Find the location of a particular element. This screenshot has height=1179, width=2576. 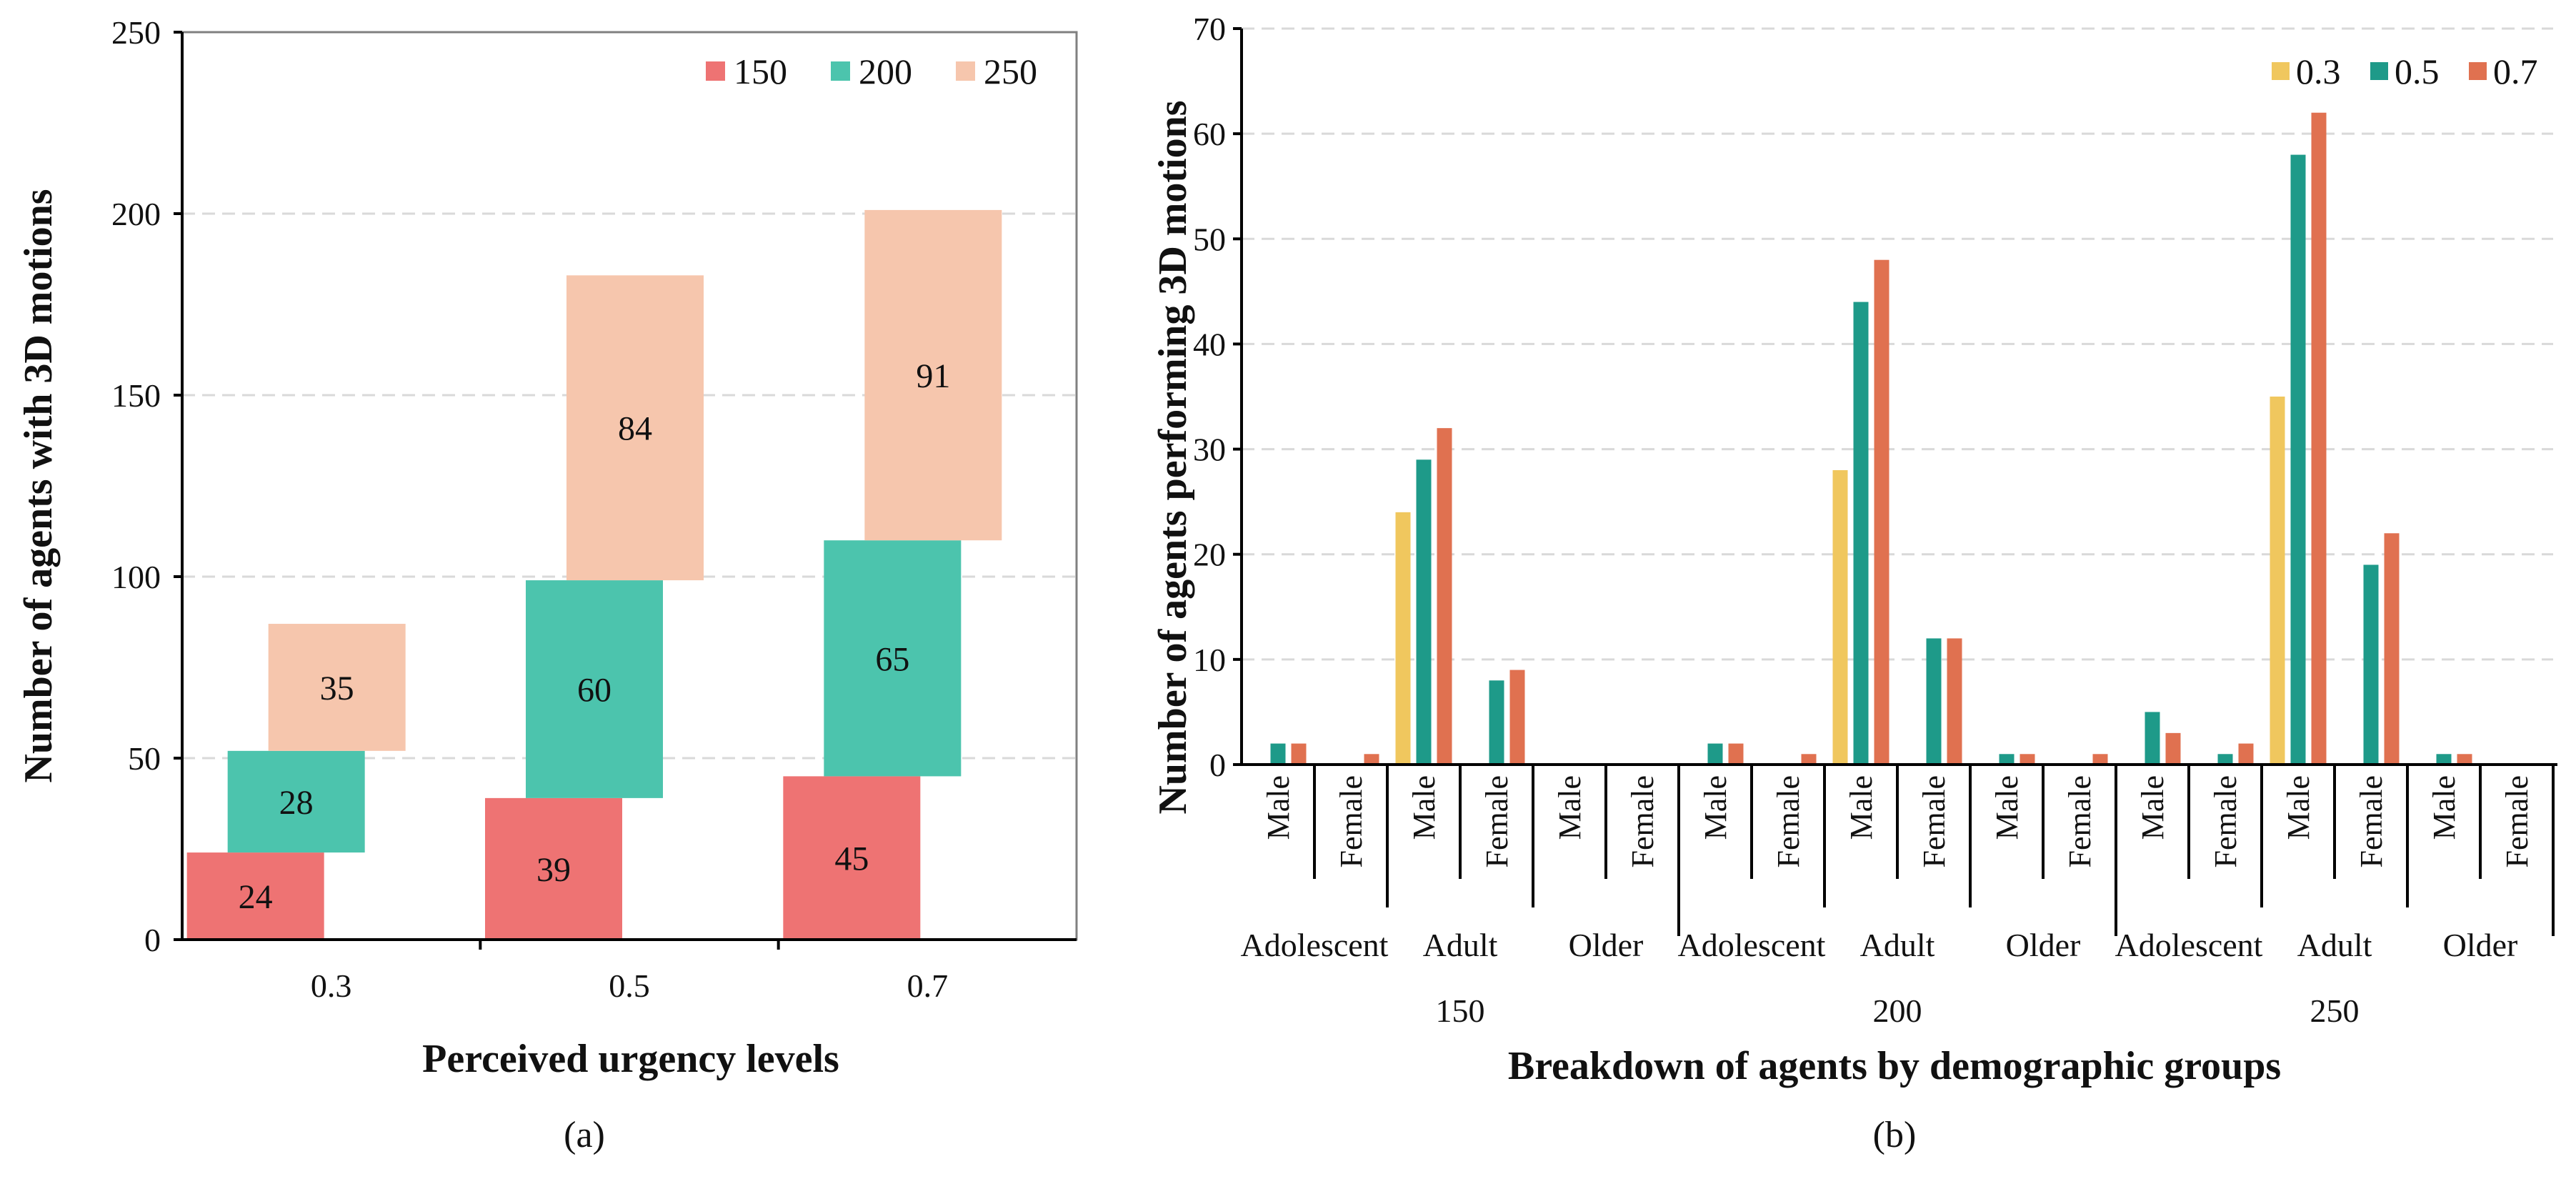

chart-a-x-tick-label: 0.3 is located at coordinates (332, 986).